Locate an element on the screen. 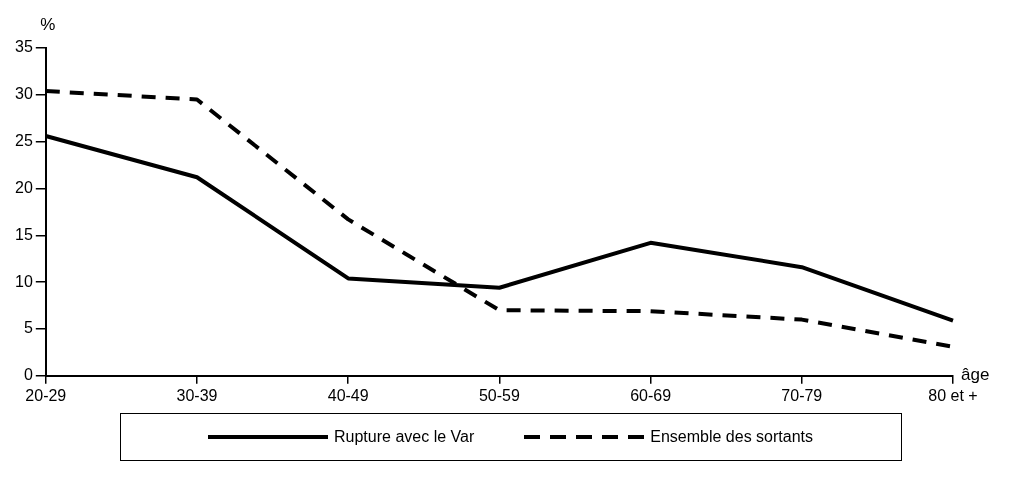 The width and height of the screenshot is (1025, 489). y-tick-label: 30 is located at coordinates (24, 94).